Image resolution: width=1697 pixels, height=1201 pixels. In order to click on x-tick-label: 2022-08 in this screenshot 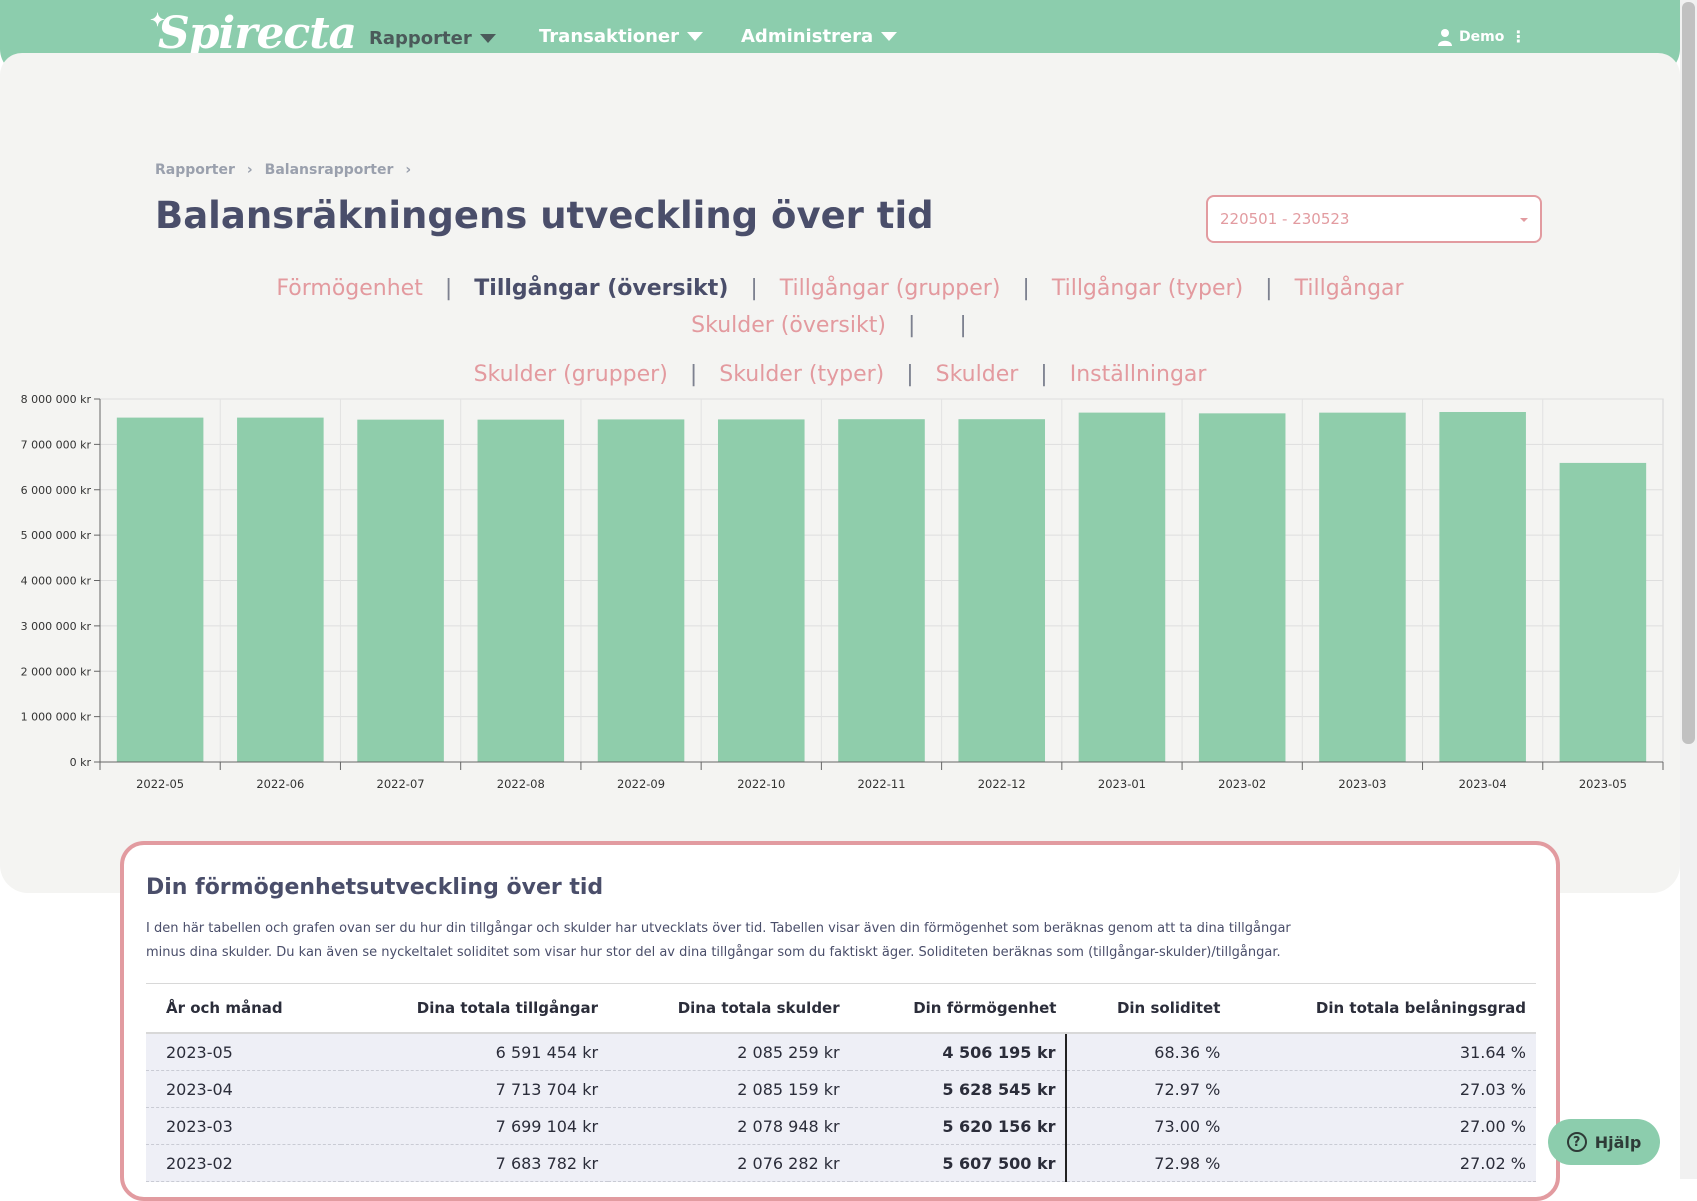, I will do `click(521, 782)`.